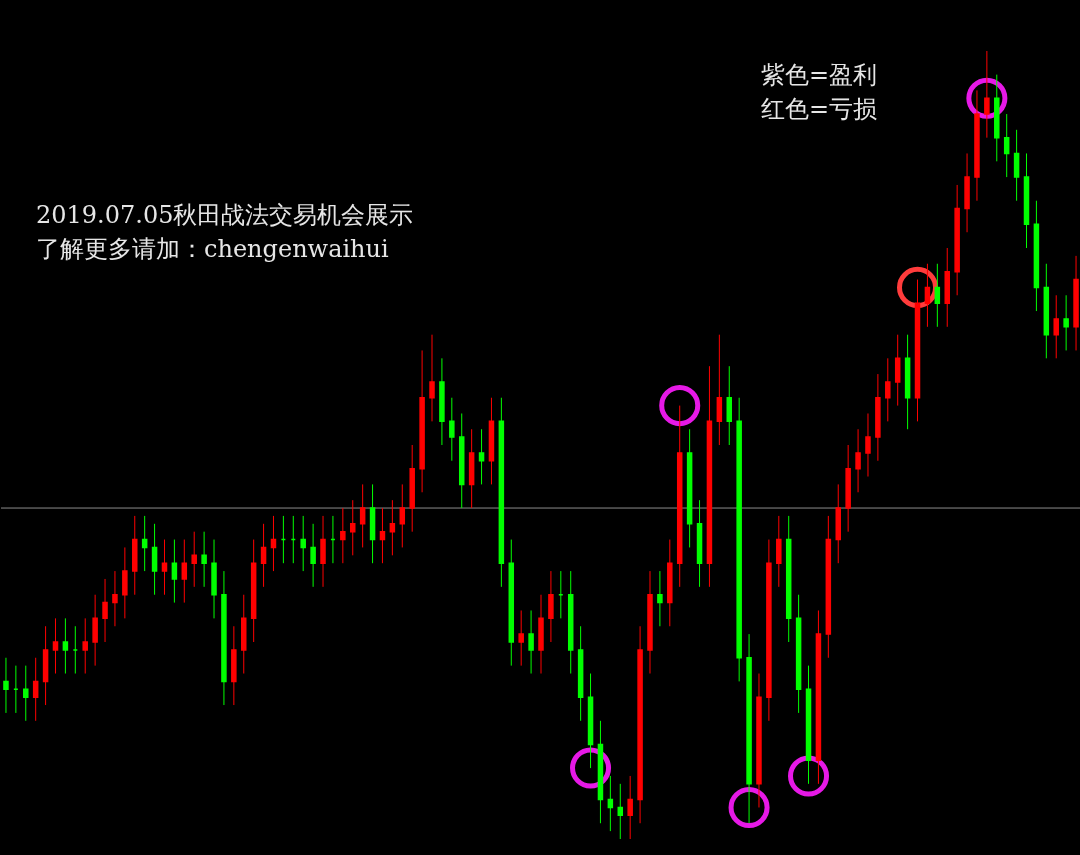 Image resolution: width=1080 pixels, height=855 pixels. What do you see at coordinates (225, 215) in the screenshot?
I see `text: 2019.07.05秋田战法交易机会展示` at bounding box center [225, 215].